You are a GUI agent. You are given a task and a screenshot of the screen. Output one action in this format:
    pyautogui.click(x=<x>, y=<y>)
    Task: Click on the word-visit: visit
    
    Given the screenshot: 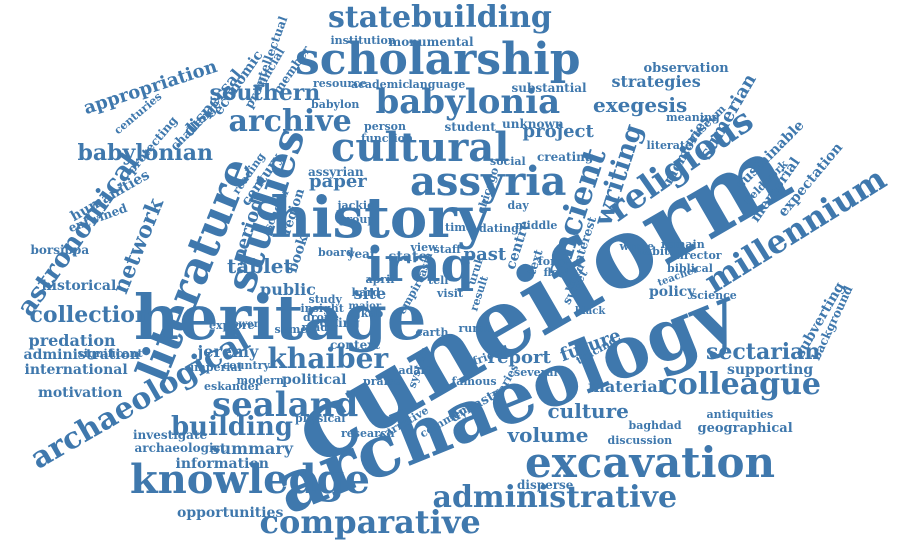 What is the action you would take?
    pyautogui.click(x=450, y=293)
    